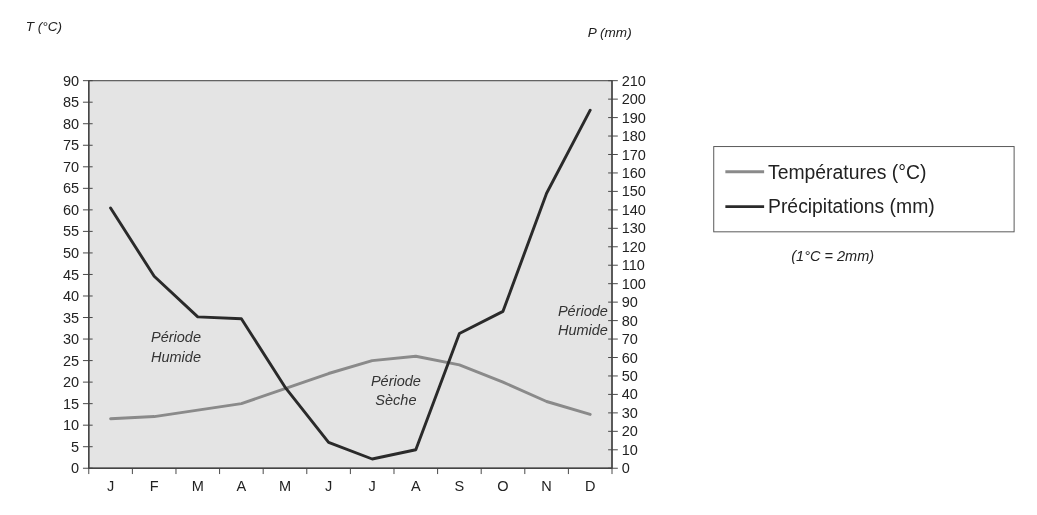 The image size is (1037, 515). I want to click on y-tick-label: 60, so click(71, 209).